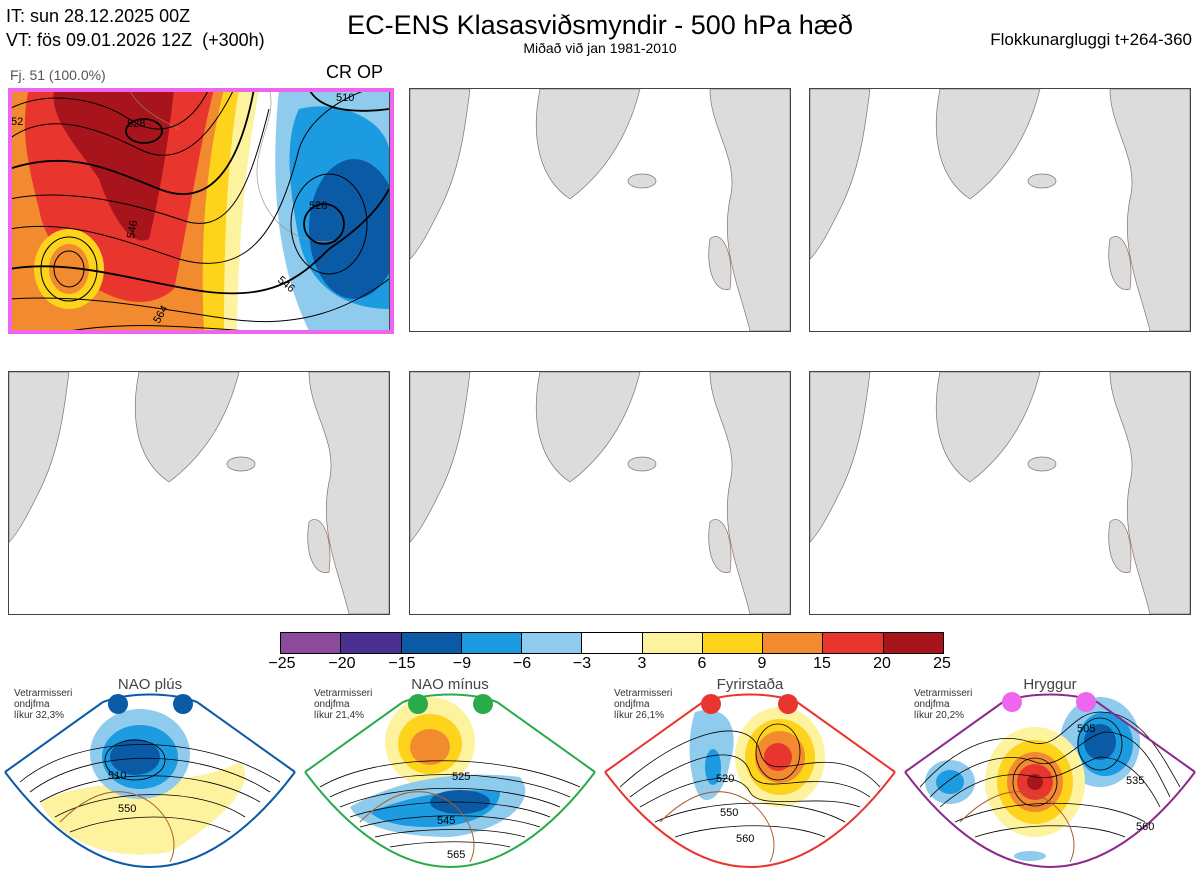  What do you see at coordinates (402, 663) in the screenshot?
I see `colorbar-tick: −15` at bounding box center [402, 663].